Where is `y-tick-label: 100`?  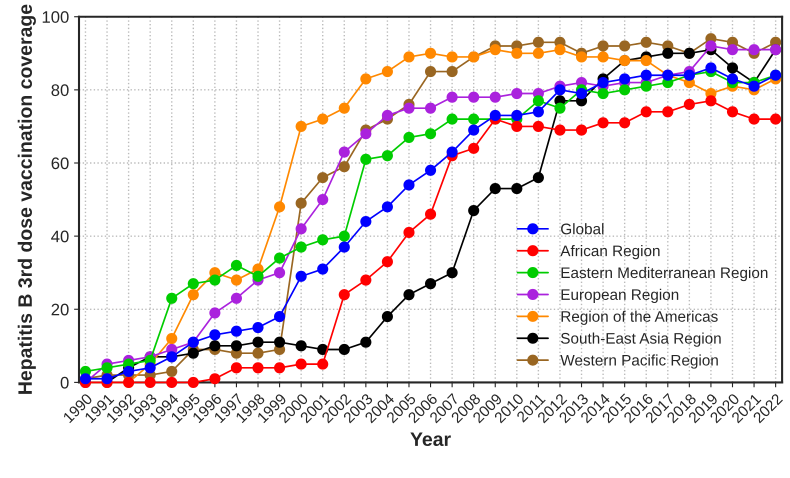 y-tick-label: 100 is located at coordinates (55, 17).